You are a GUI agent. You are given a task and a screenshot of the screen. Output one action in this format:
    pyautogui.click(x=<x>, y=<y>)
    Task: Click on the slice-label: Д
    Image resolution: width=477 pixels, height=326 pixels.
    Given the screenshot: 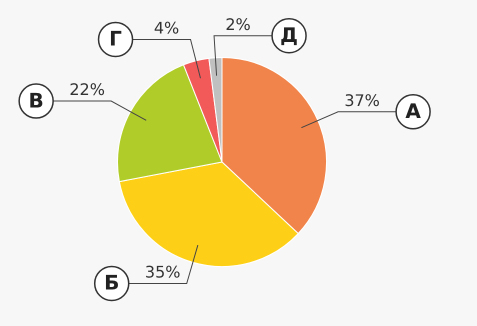 What is the action you would take?
    pyautogui.click(x=289, y=34)
    